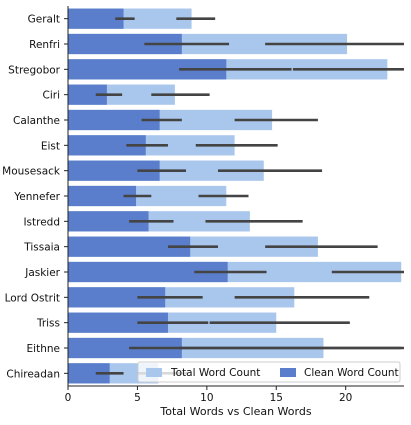 Image resolution: width=411 pixels, height=425 pixels. I want to click on bar-clean-yennefer, so click(102, 196).